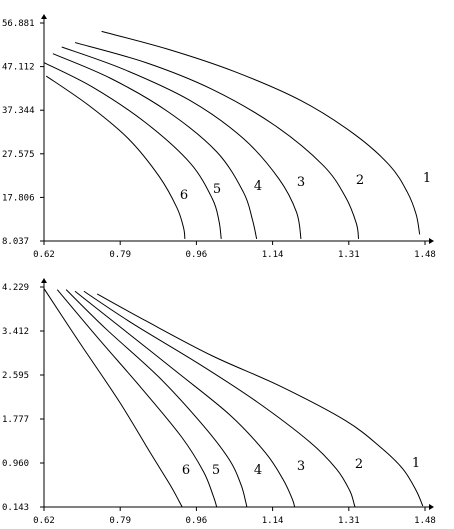  Describe the element at coordinates (18, 68) in the screenshot. I see `y-tick-label: 47.112` at that location.